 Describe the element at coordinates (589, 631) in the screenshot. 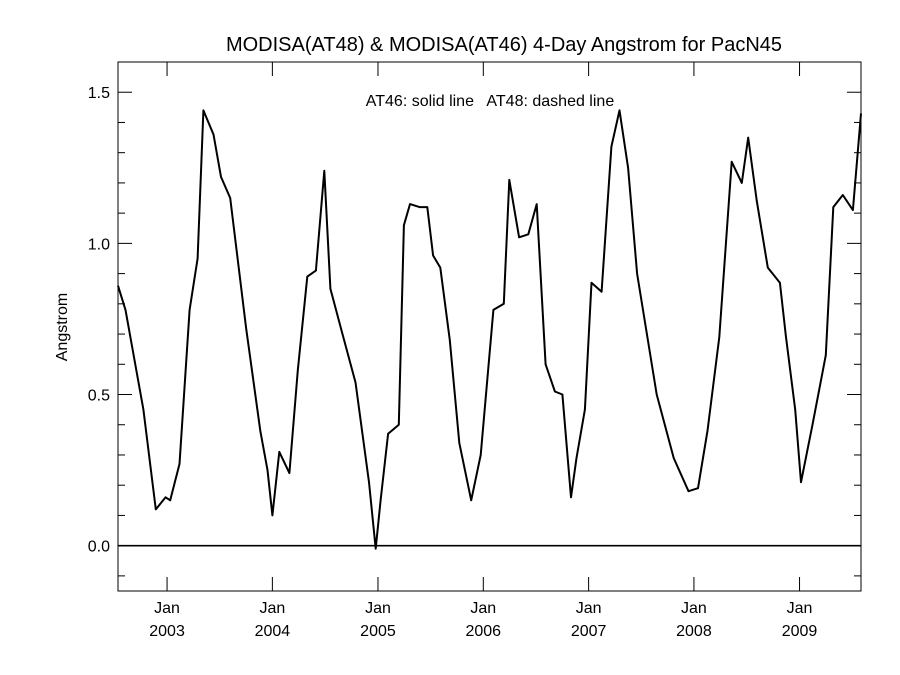

I see `x-tick-year: 2007` at that location.